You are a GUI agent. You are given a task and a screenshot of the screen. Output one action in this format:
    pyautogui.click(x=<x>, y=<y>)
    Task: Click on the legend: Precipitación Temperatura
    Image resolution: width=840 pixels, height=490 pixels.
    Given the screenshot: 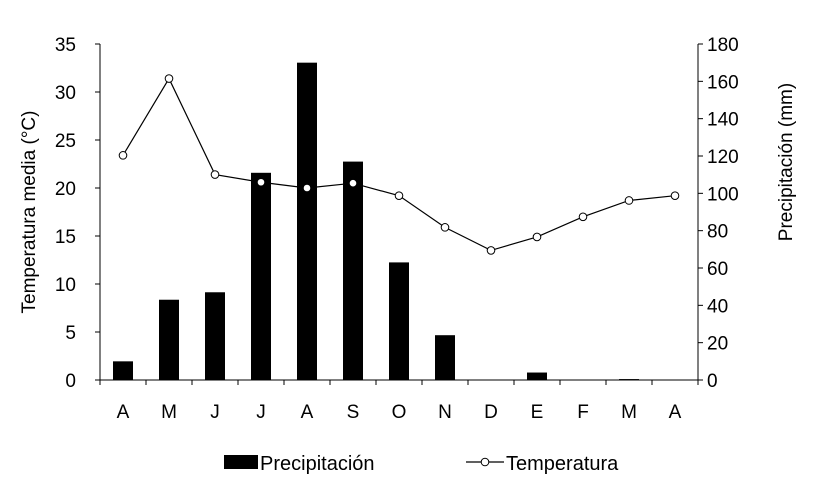 What is the action you would take?
    pyautogui.click(x=421, y=464)
    